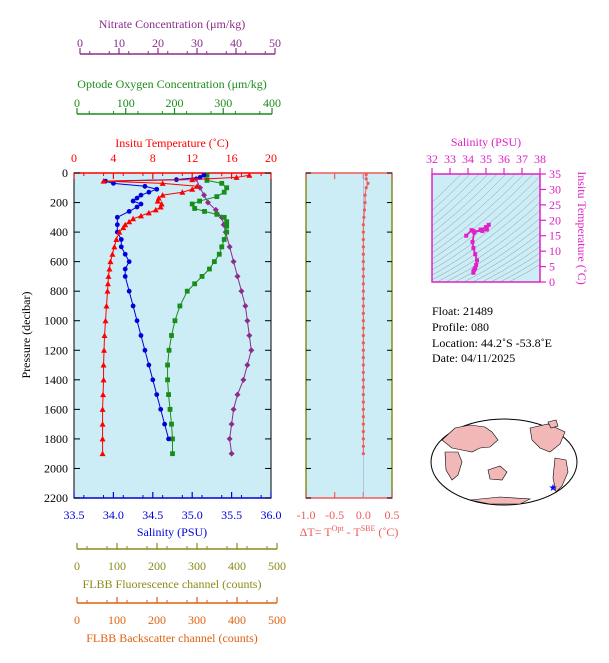  Describe the element at coordinates (197, 314) in the screenshot. I see `oxygen-line` at that location.